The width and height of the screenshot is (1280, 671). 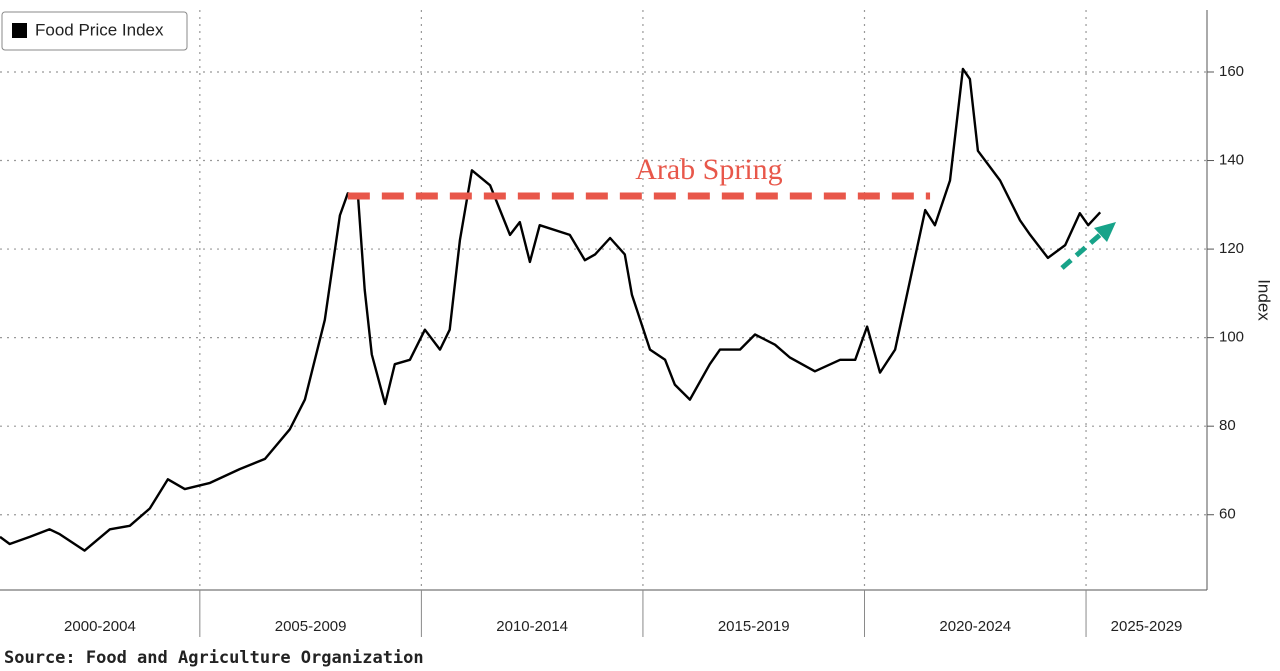 I want to click on x-tick-label: 2015-2019, so click(x=754, y=626).